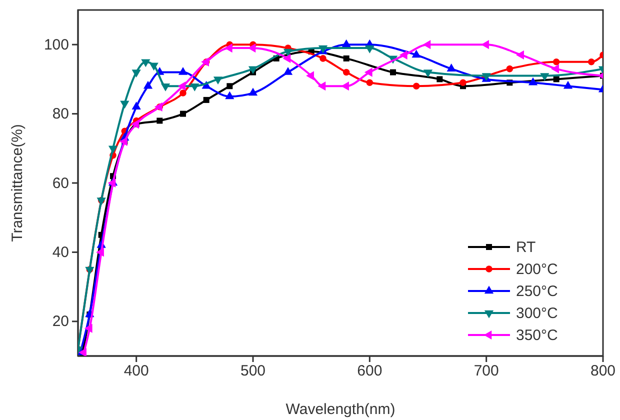 The width and height of the screenshot is (620, 420). I want to click on legend-label: 300°C, so click(537, 313).